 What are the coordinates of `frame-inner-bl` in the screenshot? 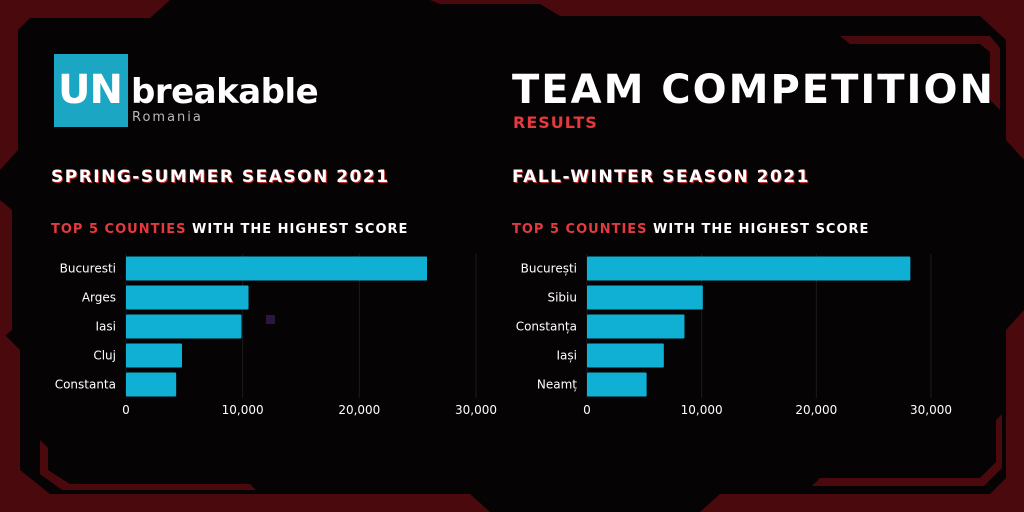 It's located at (148, 465).